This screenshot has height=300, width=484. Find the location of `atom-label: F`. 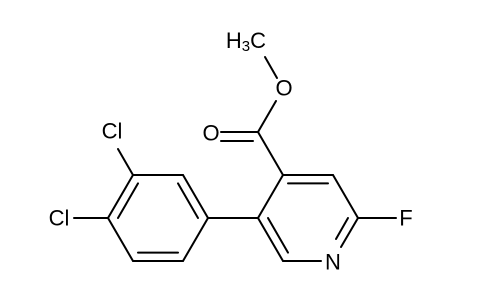

atom-label: F is located at coordinates (405, 218).